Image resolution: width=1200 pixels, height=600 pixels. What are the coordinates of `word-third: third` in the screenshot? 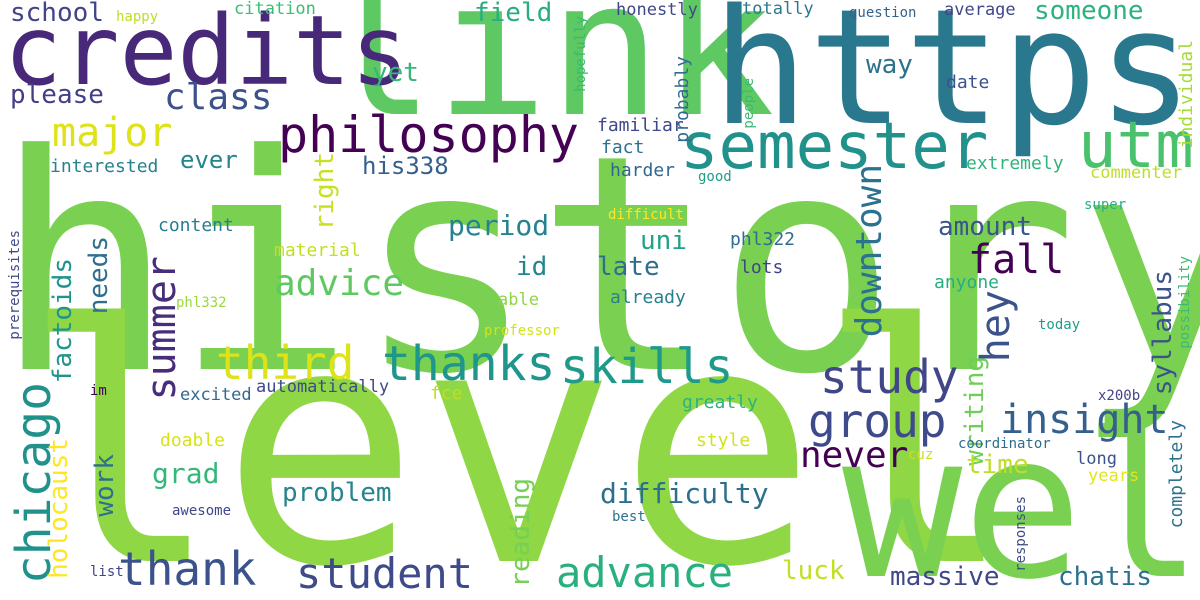 It's located at (285, 363).